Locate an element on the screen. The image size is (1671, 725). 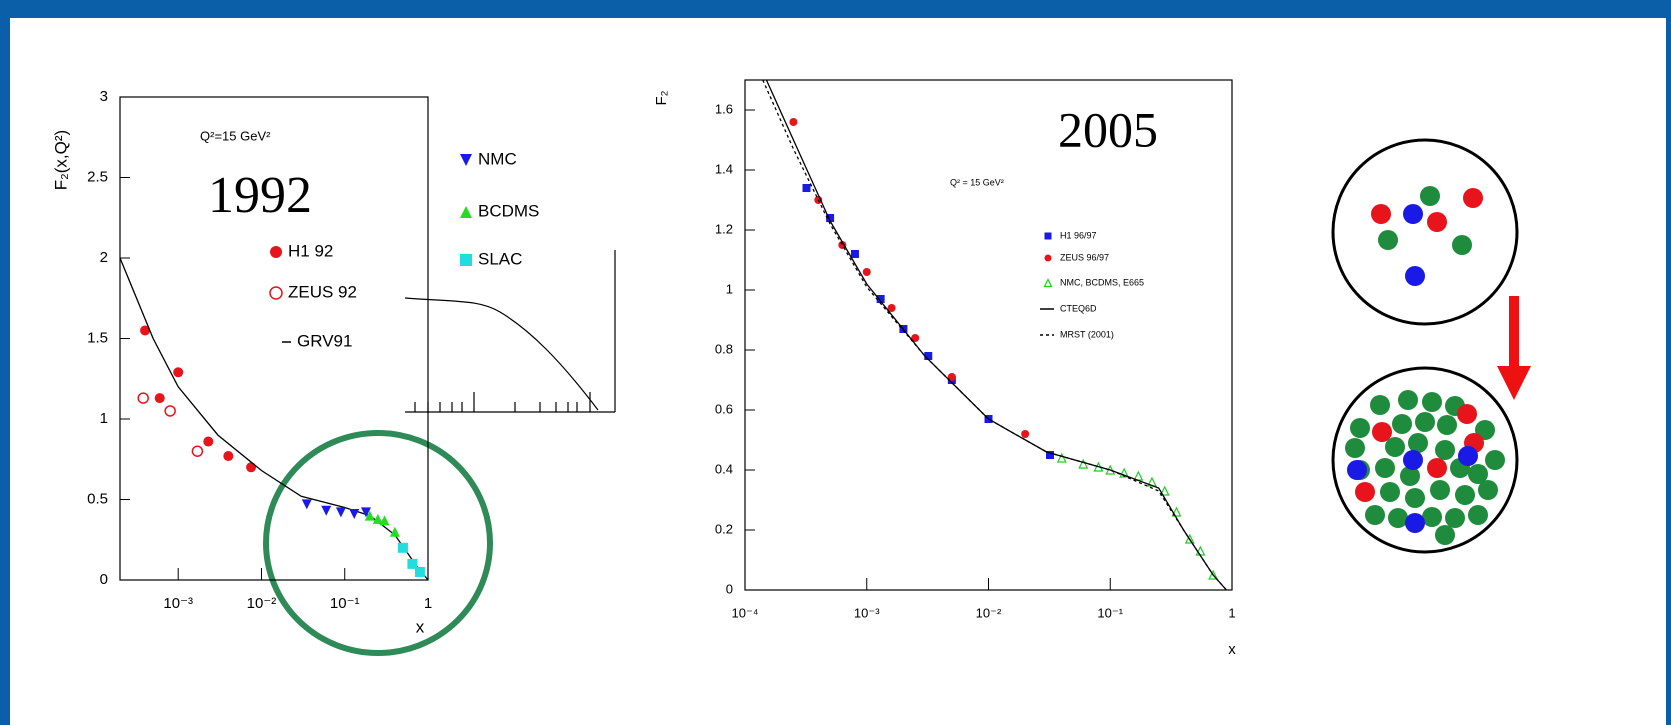
y-tick-label: 1.6 is located at coordinates (724, 108).